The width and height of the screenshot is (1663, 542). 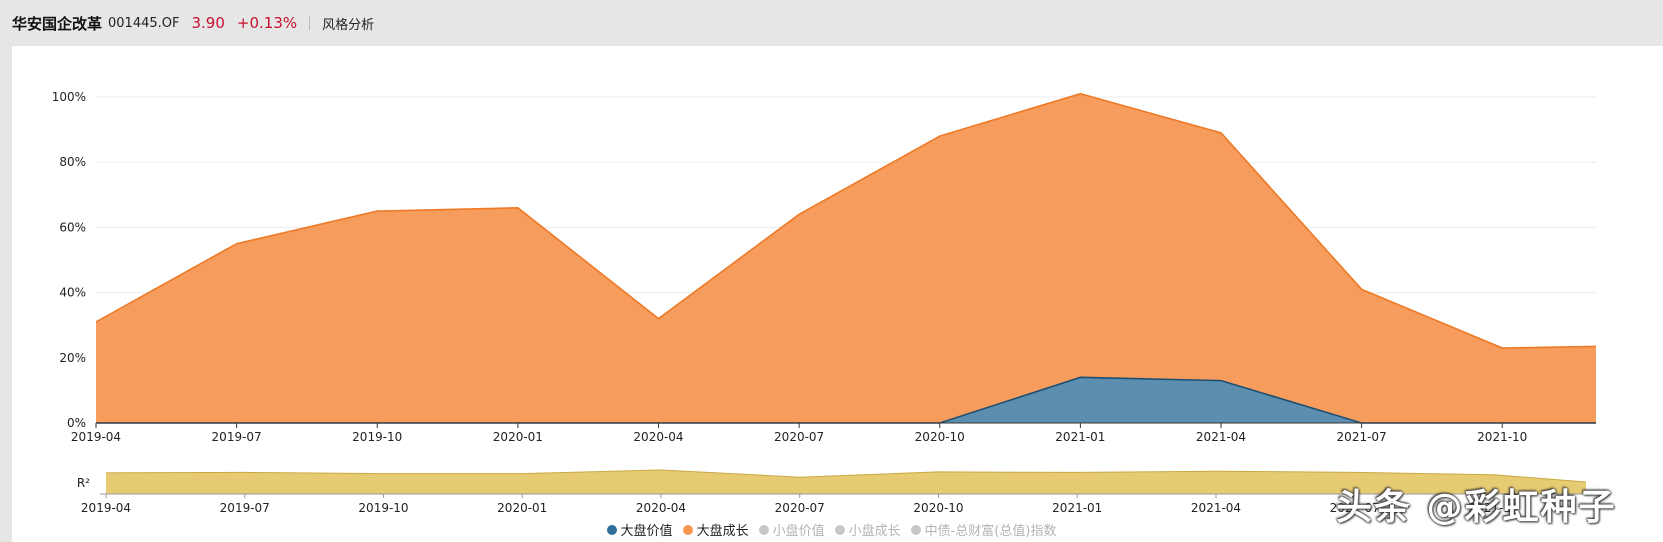 I want to click on legend-item: 小盘成长, so click(x=867, y=529).